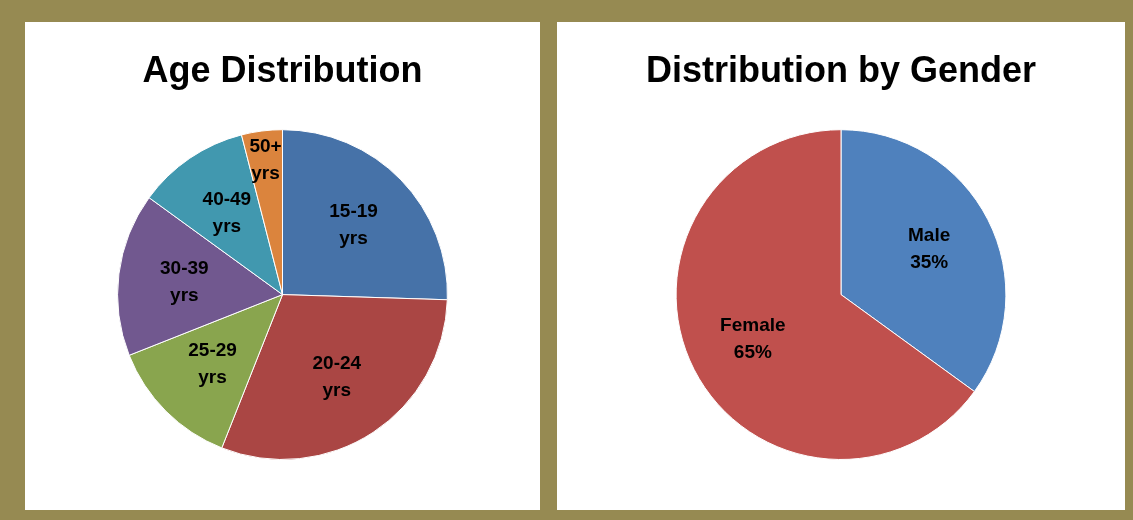 Image resolution: width=1133 pixels, height=520 pixels. Describe the element at coordinates (227, 211) in the screenshot. I see `slice-label: 40-49 yrs` at that location.